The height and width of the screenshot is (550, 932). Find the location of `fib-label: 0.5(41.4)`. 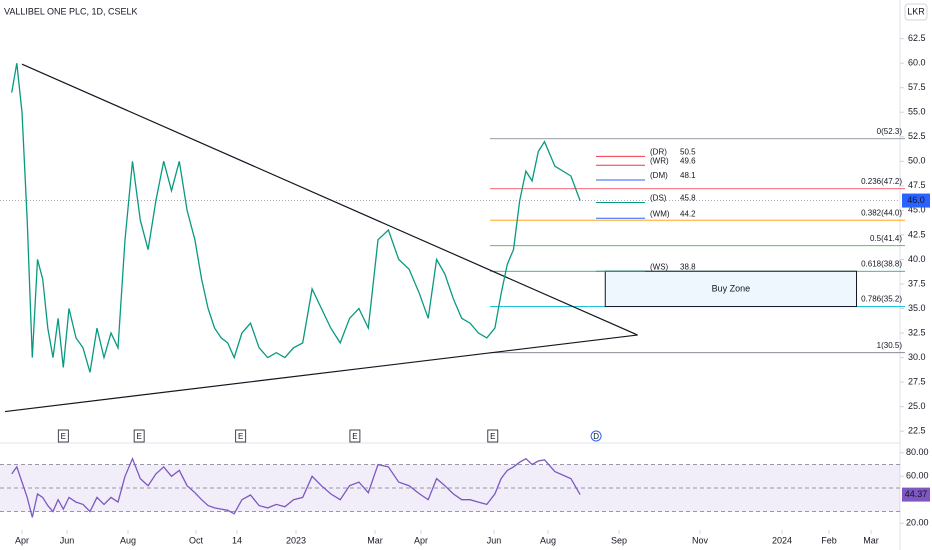

fib-label: 0.5(41.4) is located at coordinates (886, 238).